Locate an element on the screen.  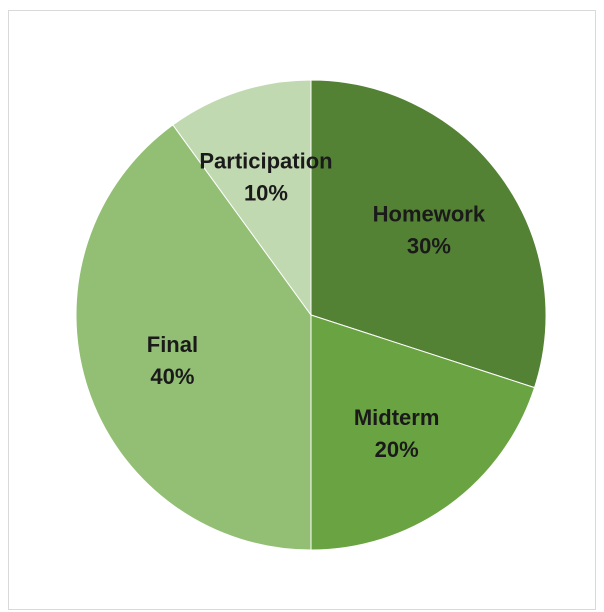
slice-value-participation: 10% is located at coordinates (266, 192).